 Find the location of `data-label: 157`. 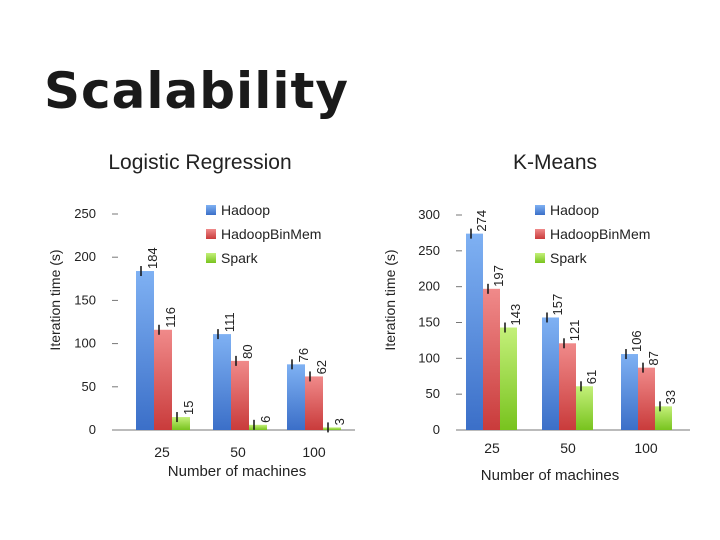

data-label: 157 is located at coordinates (557, 305).